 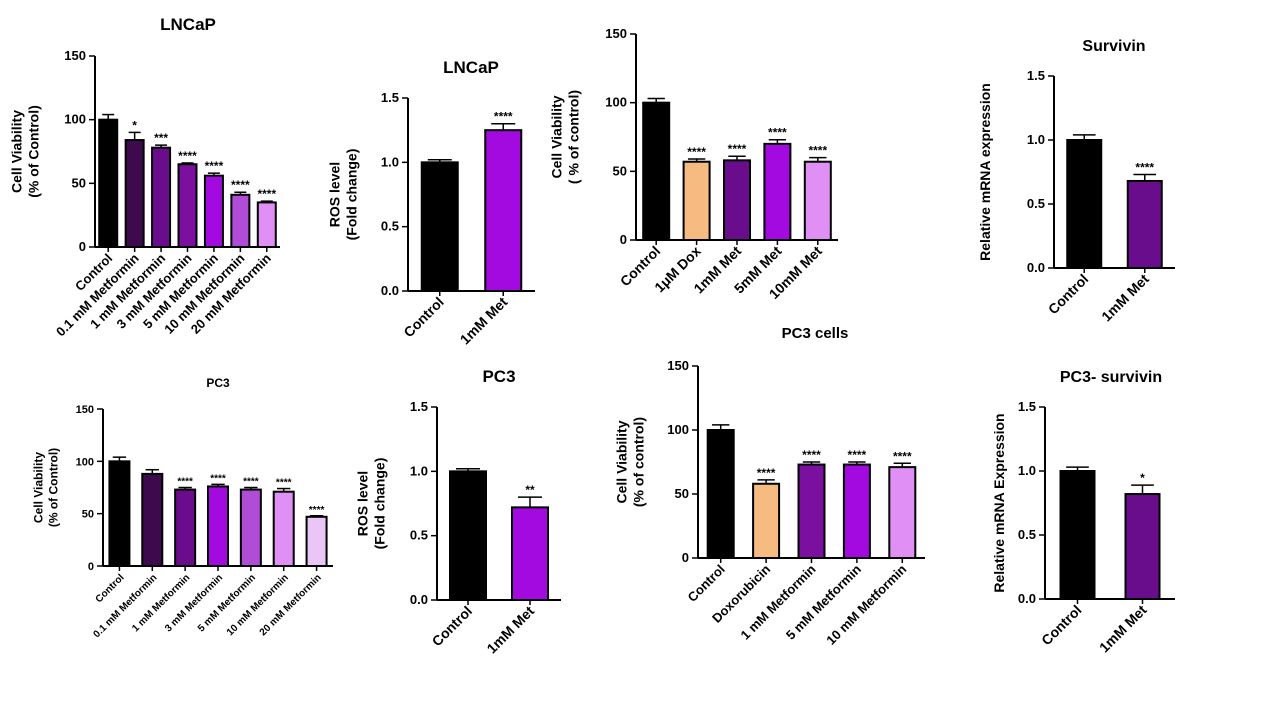 What do you see at coordinates (985, 172) in the screenshot?
I see `y-axis-label: Relative mRNA expression` at bounding box center [985, 172].